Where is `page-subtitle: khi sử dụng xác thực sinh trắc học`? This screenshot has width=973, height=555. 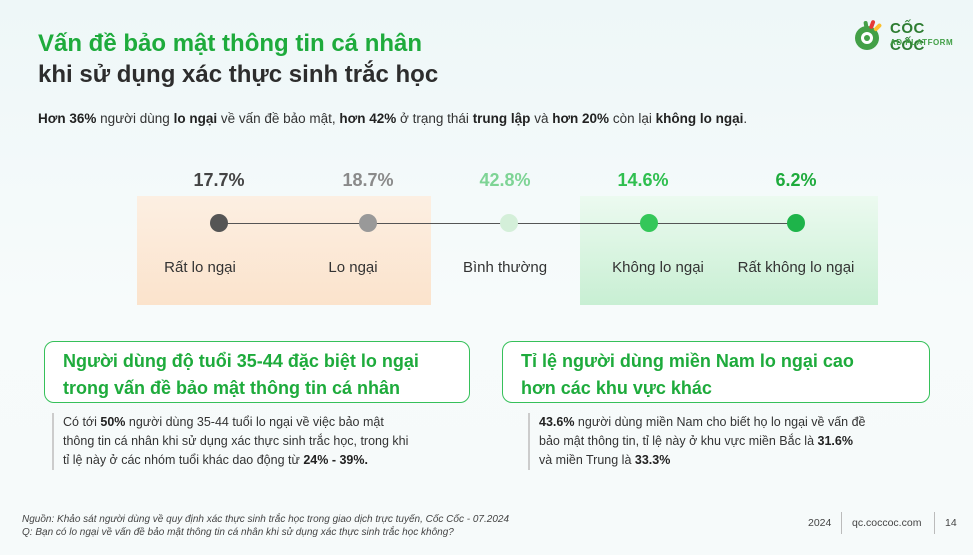 page-subtitle: khi sử dụng xác thực sinh trắc học is located at coordinates (238, 74).